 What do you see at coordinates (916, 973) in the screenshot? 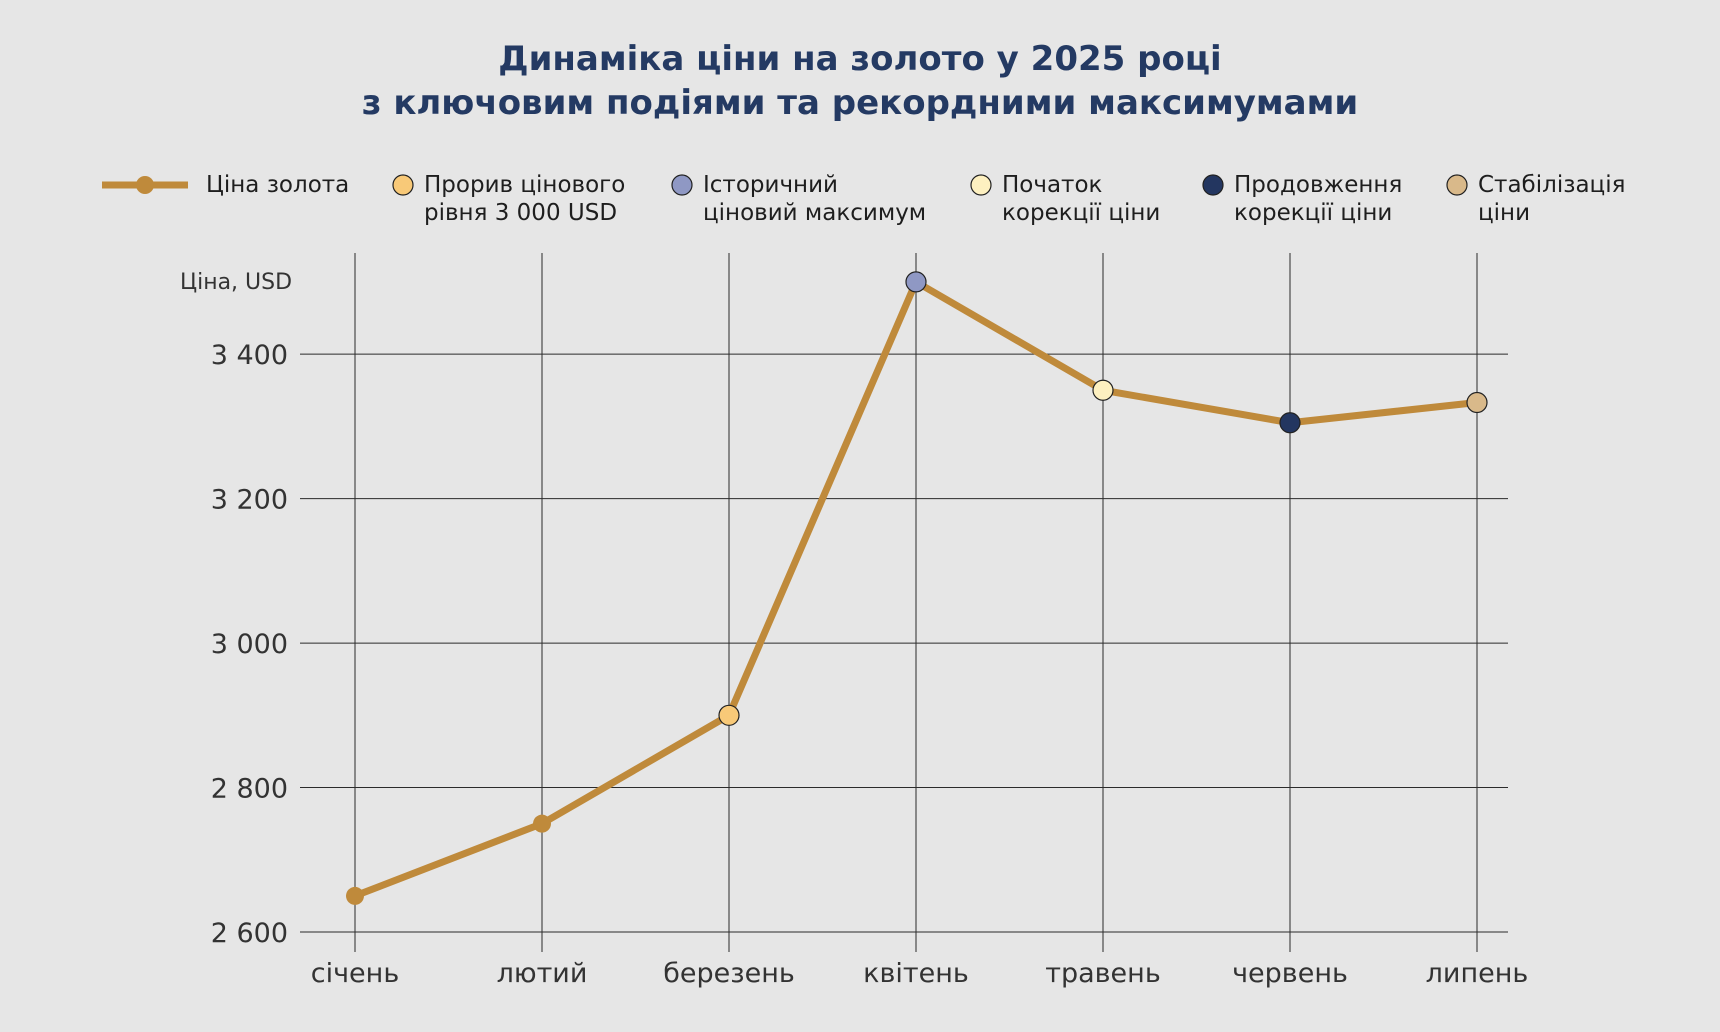
I see `x-tick-label: квітень` at bounding box center [916, 973].